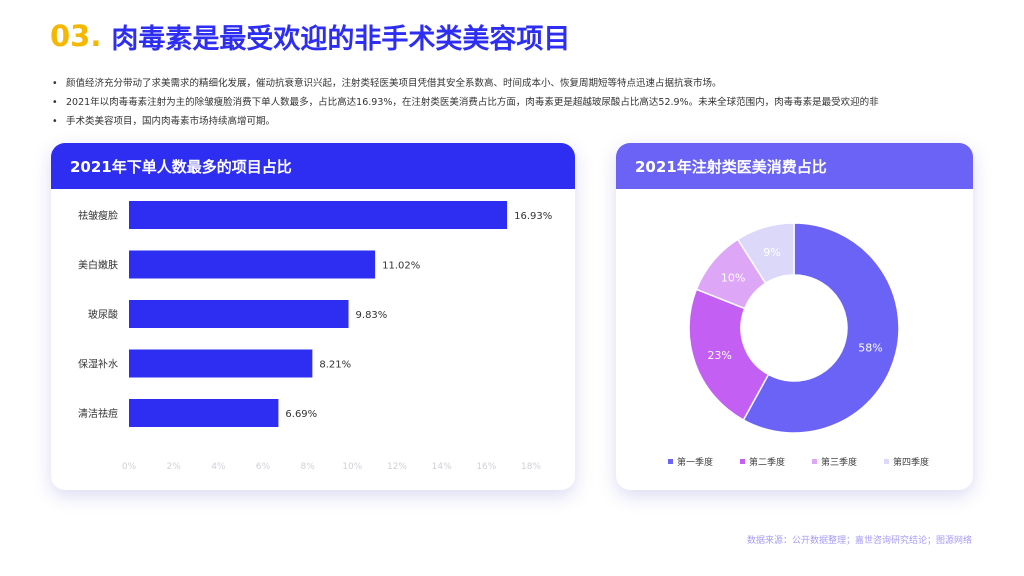  I want to click on slice-value-label: 58%, so click(870, 348).